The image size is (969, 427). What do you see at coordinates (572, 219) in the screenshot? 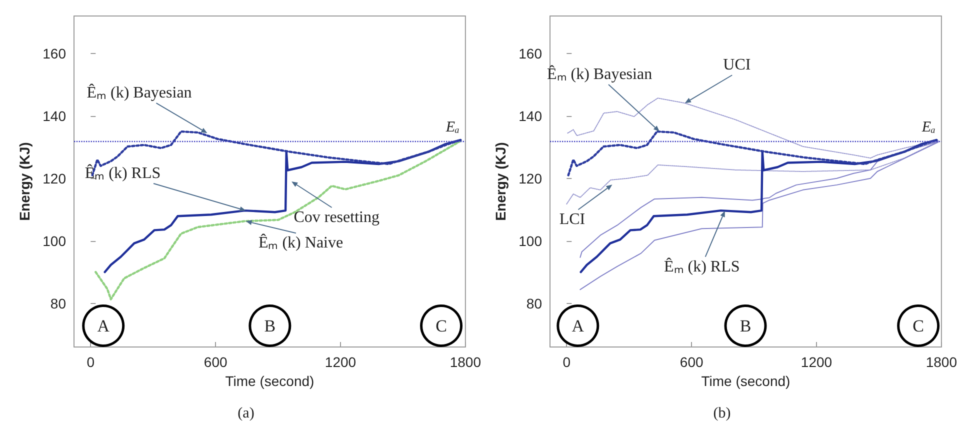
I see `annotation: LCI` at bounding box center [572, 219].